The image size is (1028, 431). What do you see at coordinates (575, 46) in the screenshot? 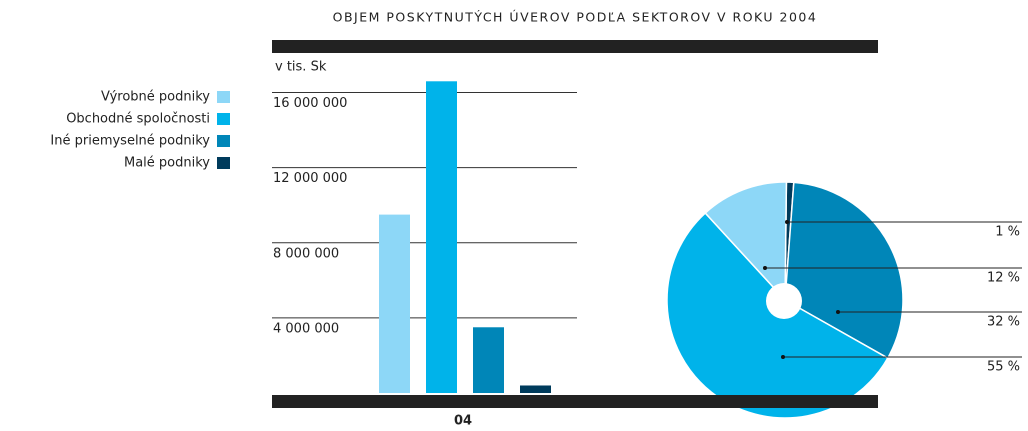
I see `top-band` at bounding box center [575, 46].